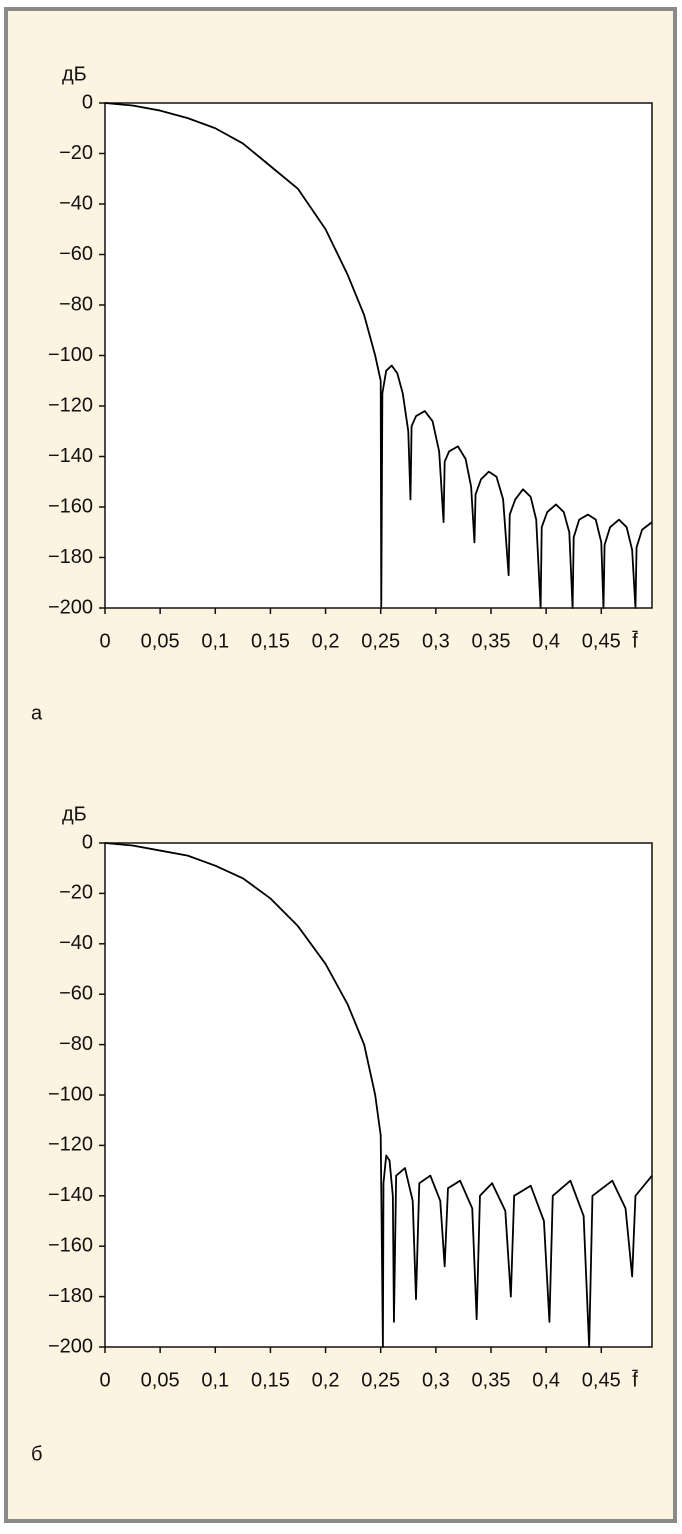 Image resolution: width=682 pixels, height=1534 pixels. I want to click on caption: б, so click(36, 1454).